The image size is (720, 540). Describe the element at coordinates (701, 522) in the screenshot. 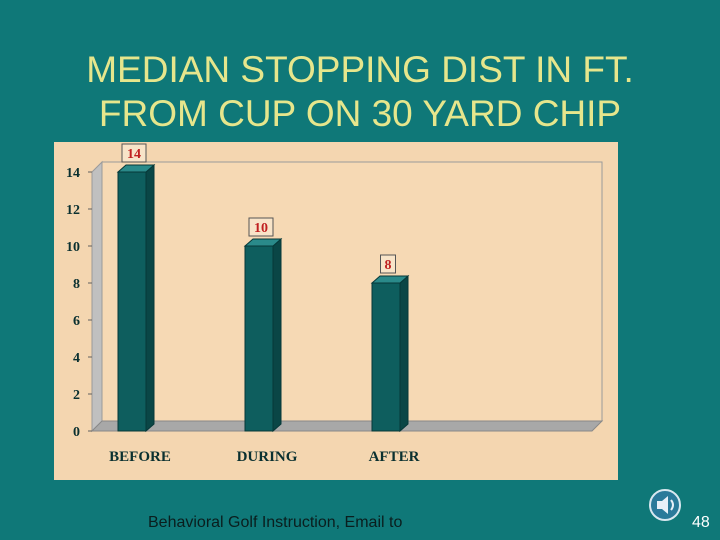

I see `page-number: 48` at that location.